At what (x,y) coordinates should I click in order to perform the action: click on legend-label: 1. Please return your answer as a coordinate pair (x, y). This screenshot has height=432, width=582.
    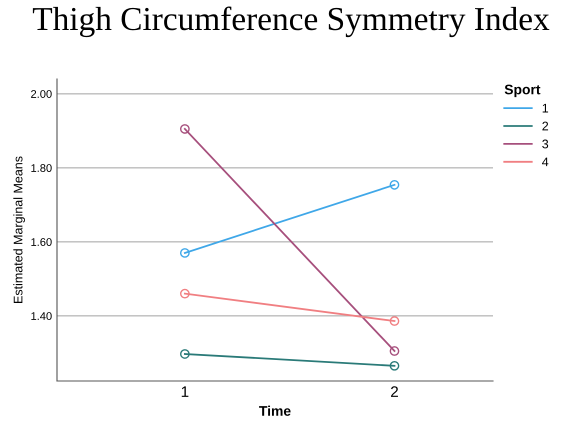
    Looking at the image, I should click on (545, 108).